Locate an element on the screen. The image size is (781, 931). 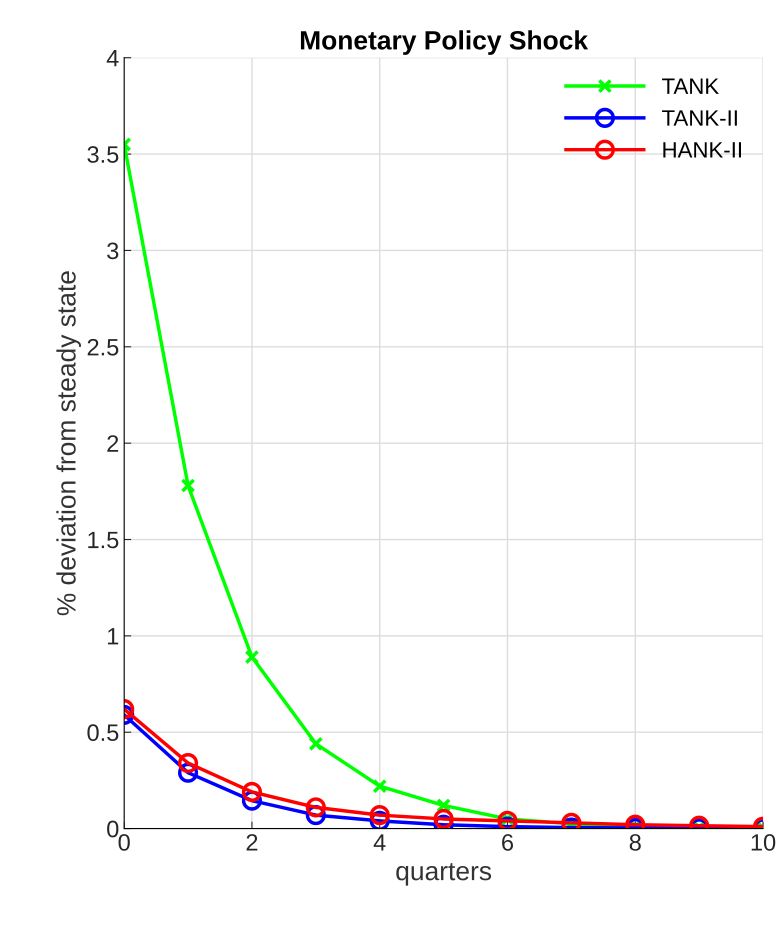
x-tick-label: 0 is located at coordinates (124, 842).